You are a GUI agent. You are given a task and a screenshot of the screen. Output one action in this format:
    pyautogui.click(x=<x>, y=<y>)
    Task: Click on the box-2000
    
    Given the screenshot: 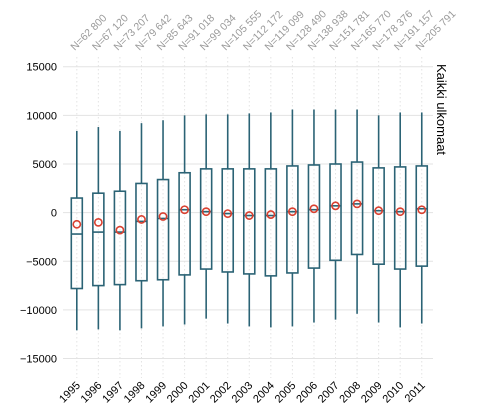 What is the action you would take?
    pyautogui.click(x=184, y=220)
    